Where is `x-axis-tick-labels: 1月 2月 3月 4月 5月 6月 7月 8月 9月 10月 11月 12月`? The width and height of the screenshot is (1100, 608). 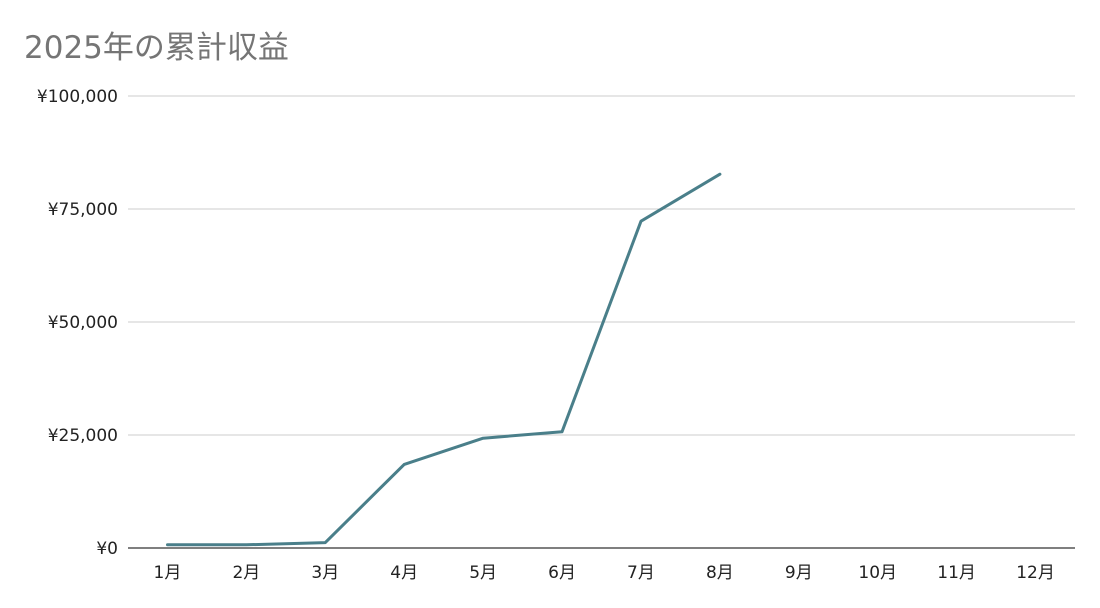
x-axis-tick-labels: 1月 2月 3月 4月 5月 6月 7月 8月 9月 10月 11月 12月 is located at coordinates (604, 573).